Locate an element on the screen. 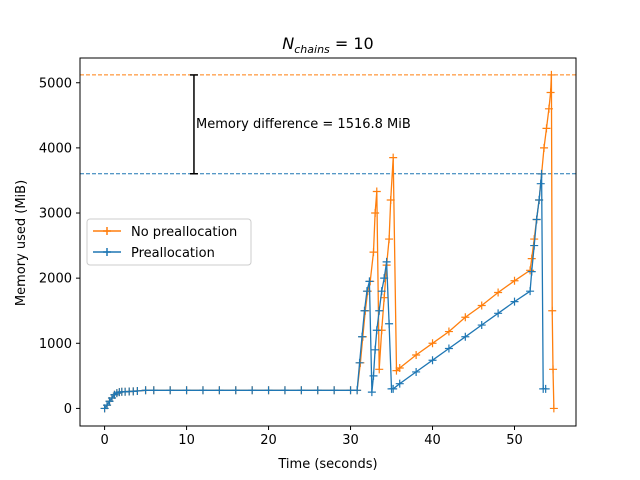 The image size is (640, 480). legend-marker-orange is located at coordinates (107, 231).